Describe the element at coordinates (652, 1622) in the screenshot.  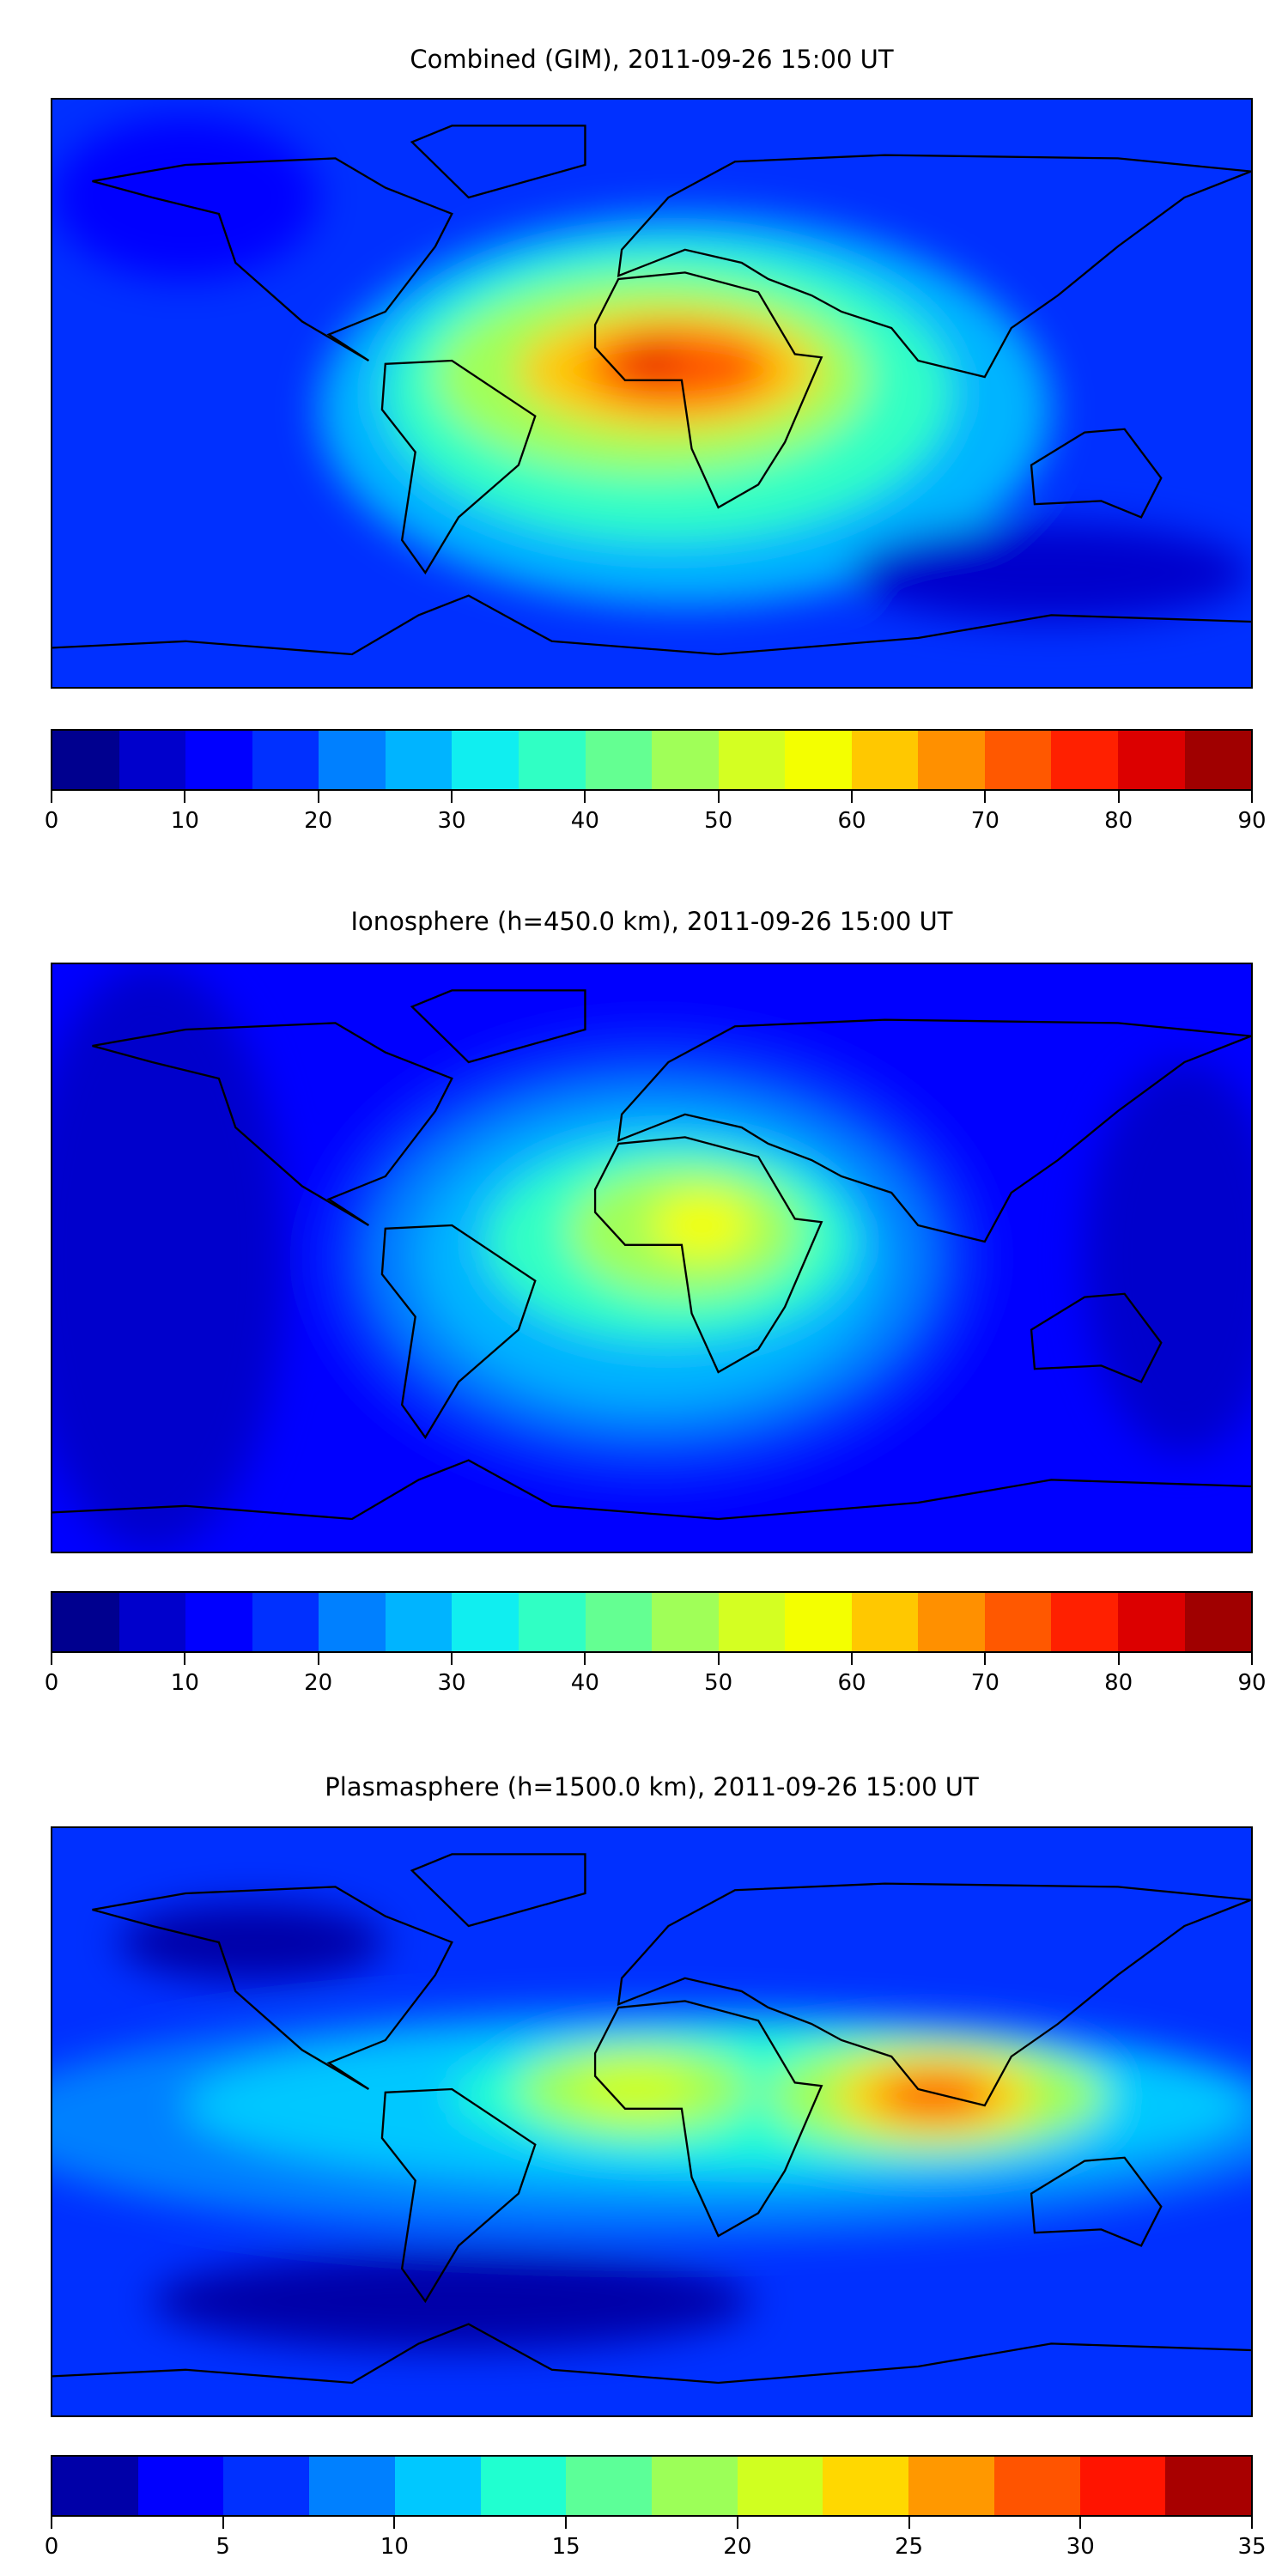
I see `colorbar-ionosphere` at that location.